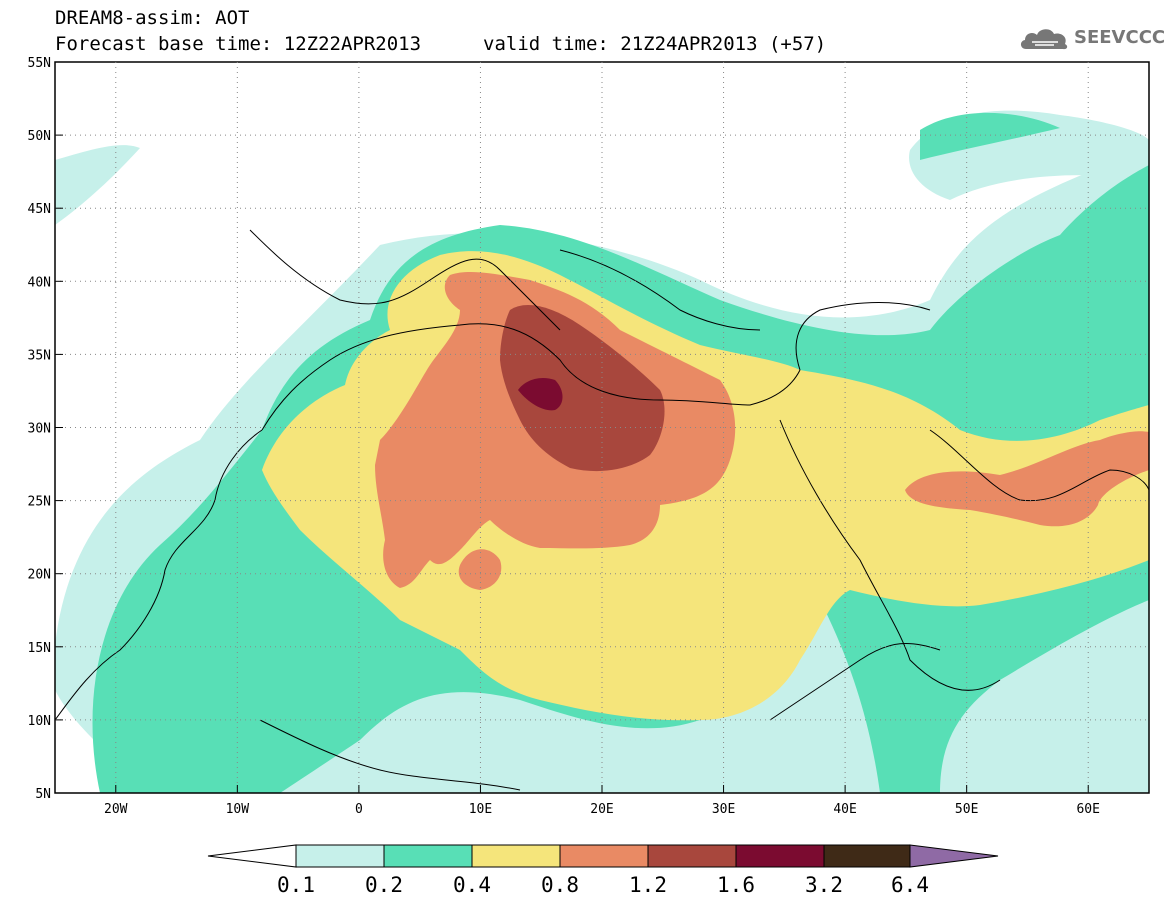  Describe the element at coordinates (480, 809) in the screenshot. I see `lon-tick-label: 10E` at that location.